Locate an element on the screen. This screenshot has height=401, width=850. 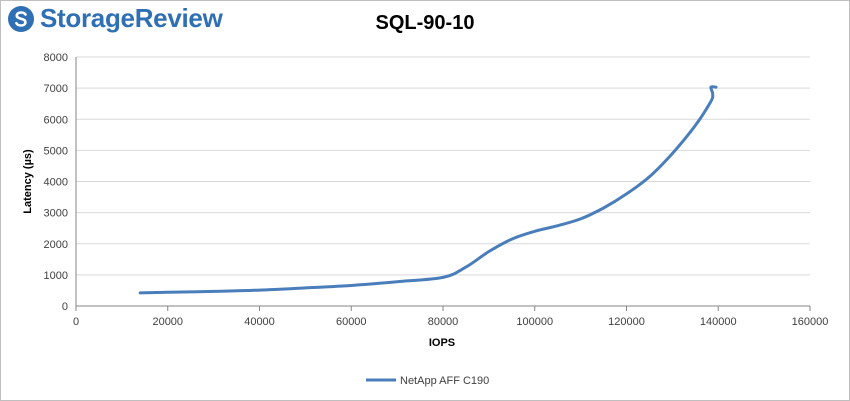
legend: NetApp AFF C190 is located at coordinates (427, 381).